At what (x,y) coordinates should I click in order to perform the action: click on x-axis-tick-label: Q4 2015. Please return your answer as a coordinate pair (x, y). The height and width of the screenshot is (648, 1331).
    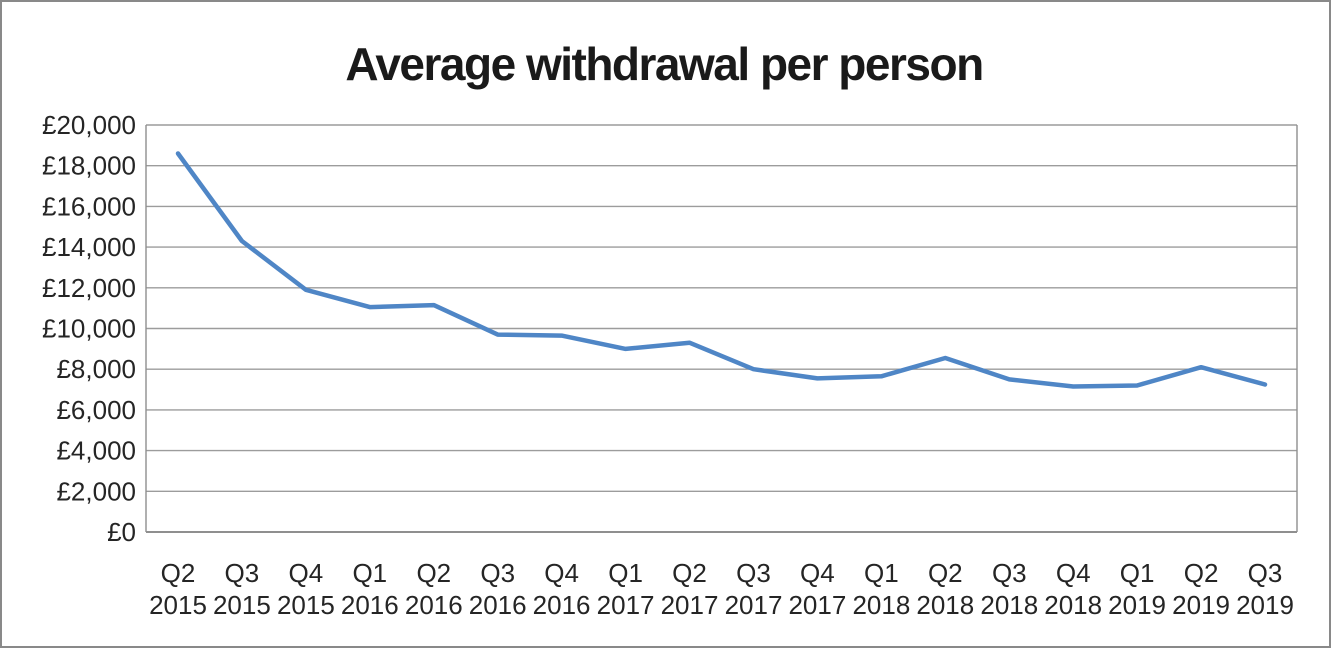
    Looking at the image, I should click on (306, 589).